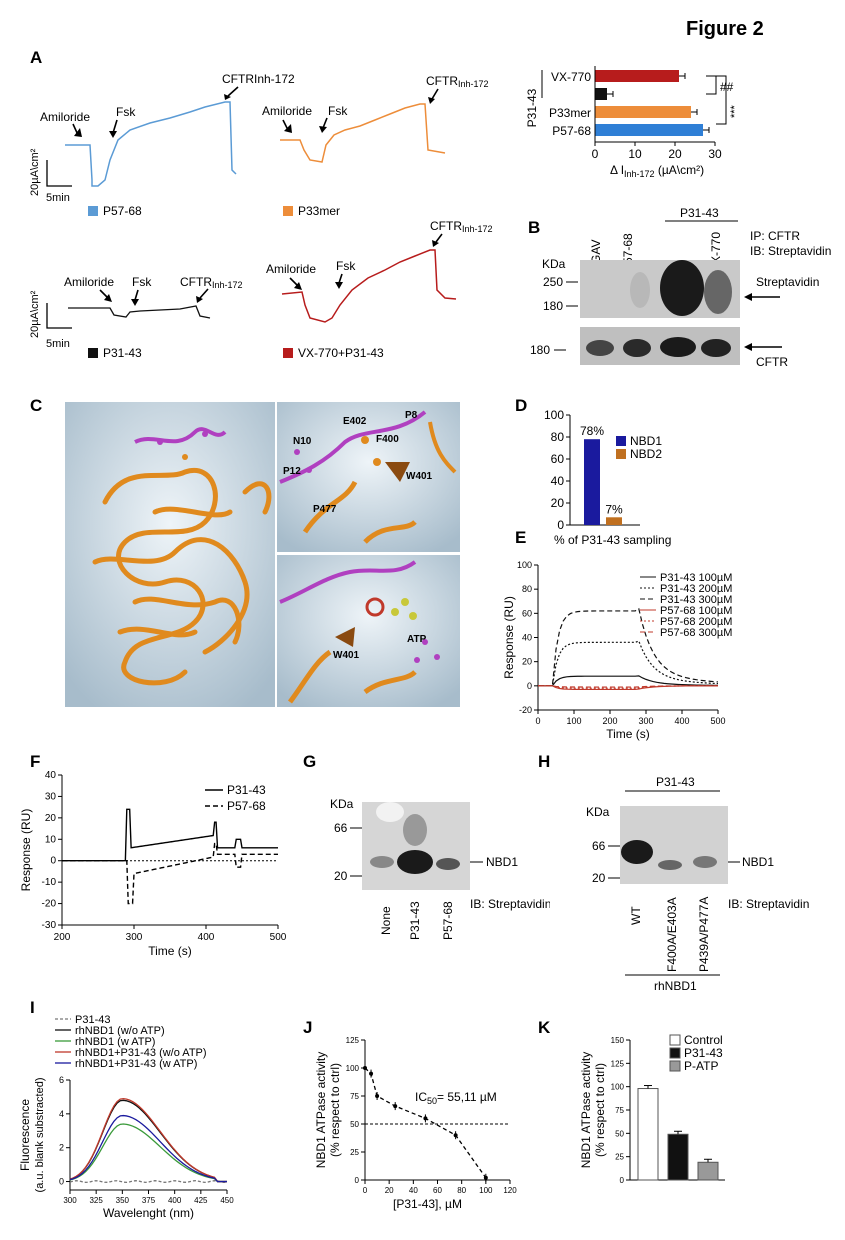  I want to click on i-yticklabel-2: 2, so click(61, 1148).